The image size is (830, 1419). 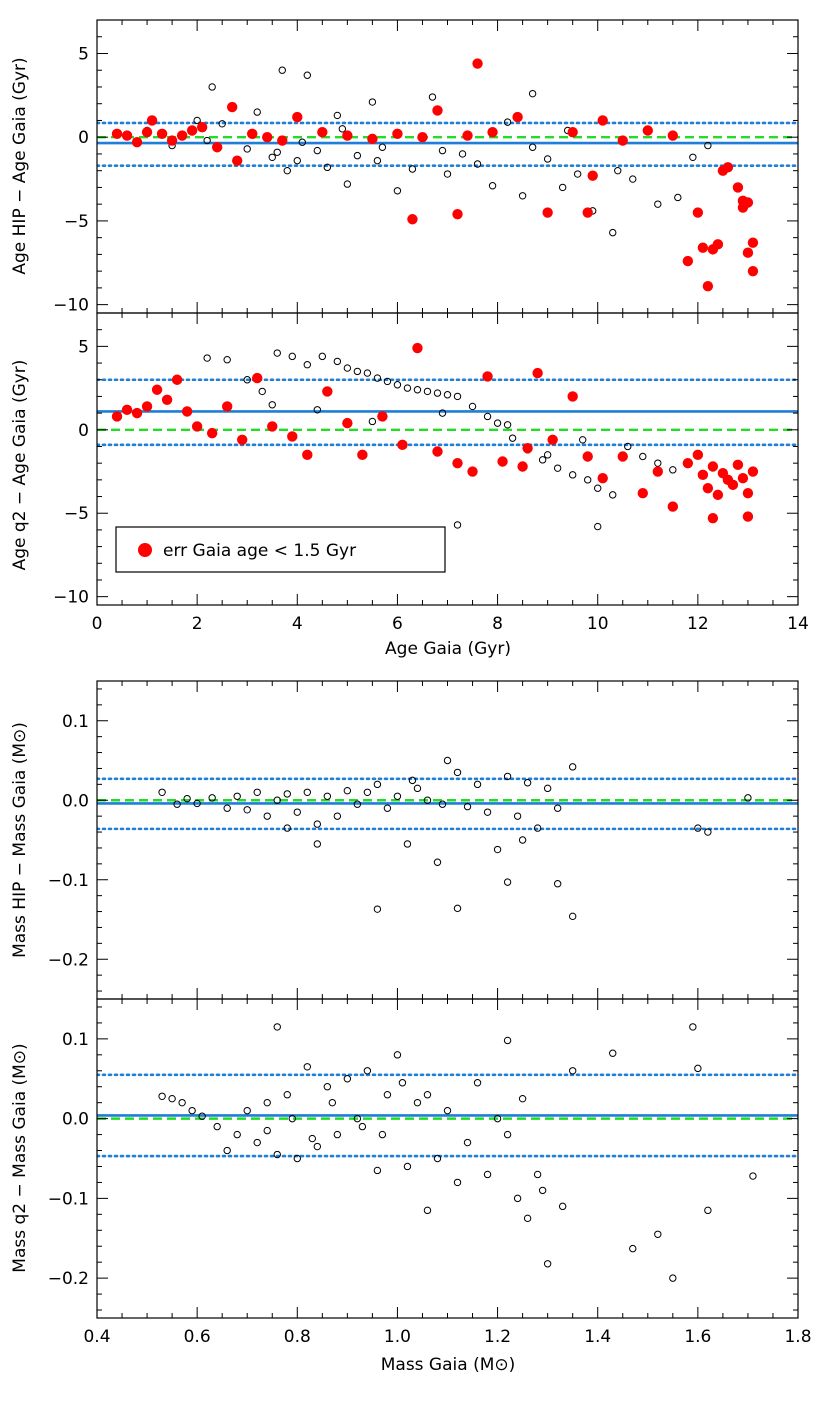 I want to click on x-tick-label: 1.6, so click(x=697, y=1337).